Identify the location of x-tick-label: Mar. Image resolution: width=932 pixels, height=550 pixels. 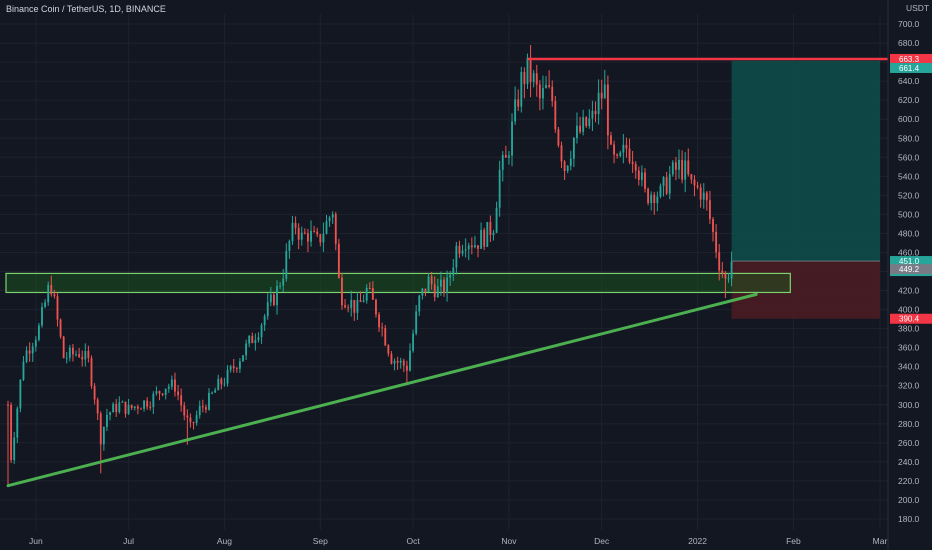
(880, 541).